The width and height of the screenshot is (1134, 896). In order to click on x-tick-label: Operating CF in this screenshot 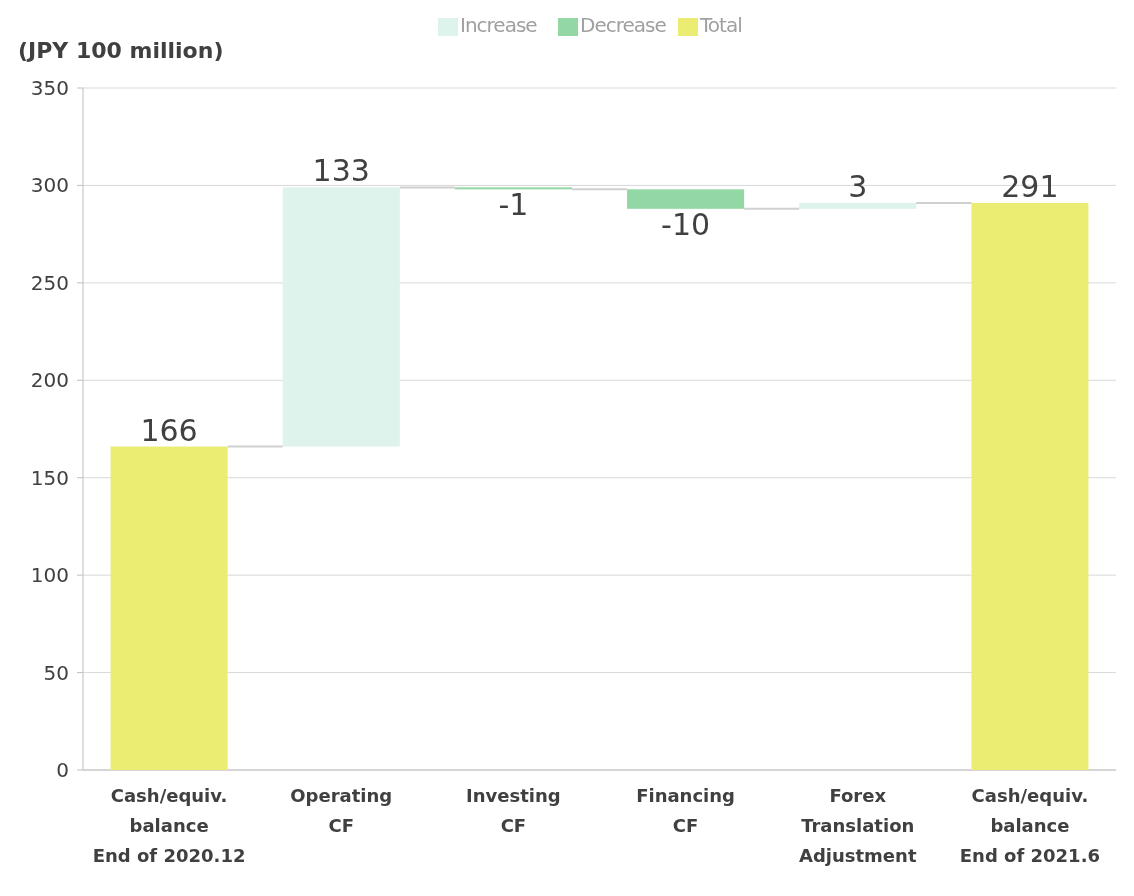, I will do `click(341, 810)`.